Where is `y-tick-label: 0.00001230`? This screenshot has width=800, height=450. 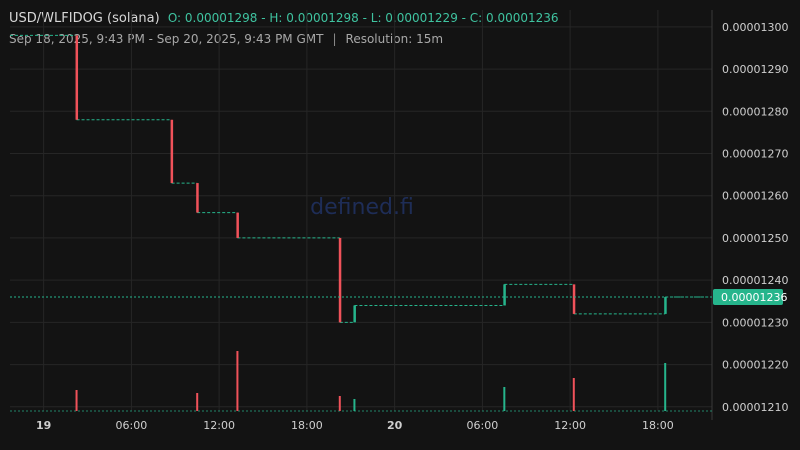 y-tick-label: 0.00001230 is located at coordinates (755, 322).